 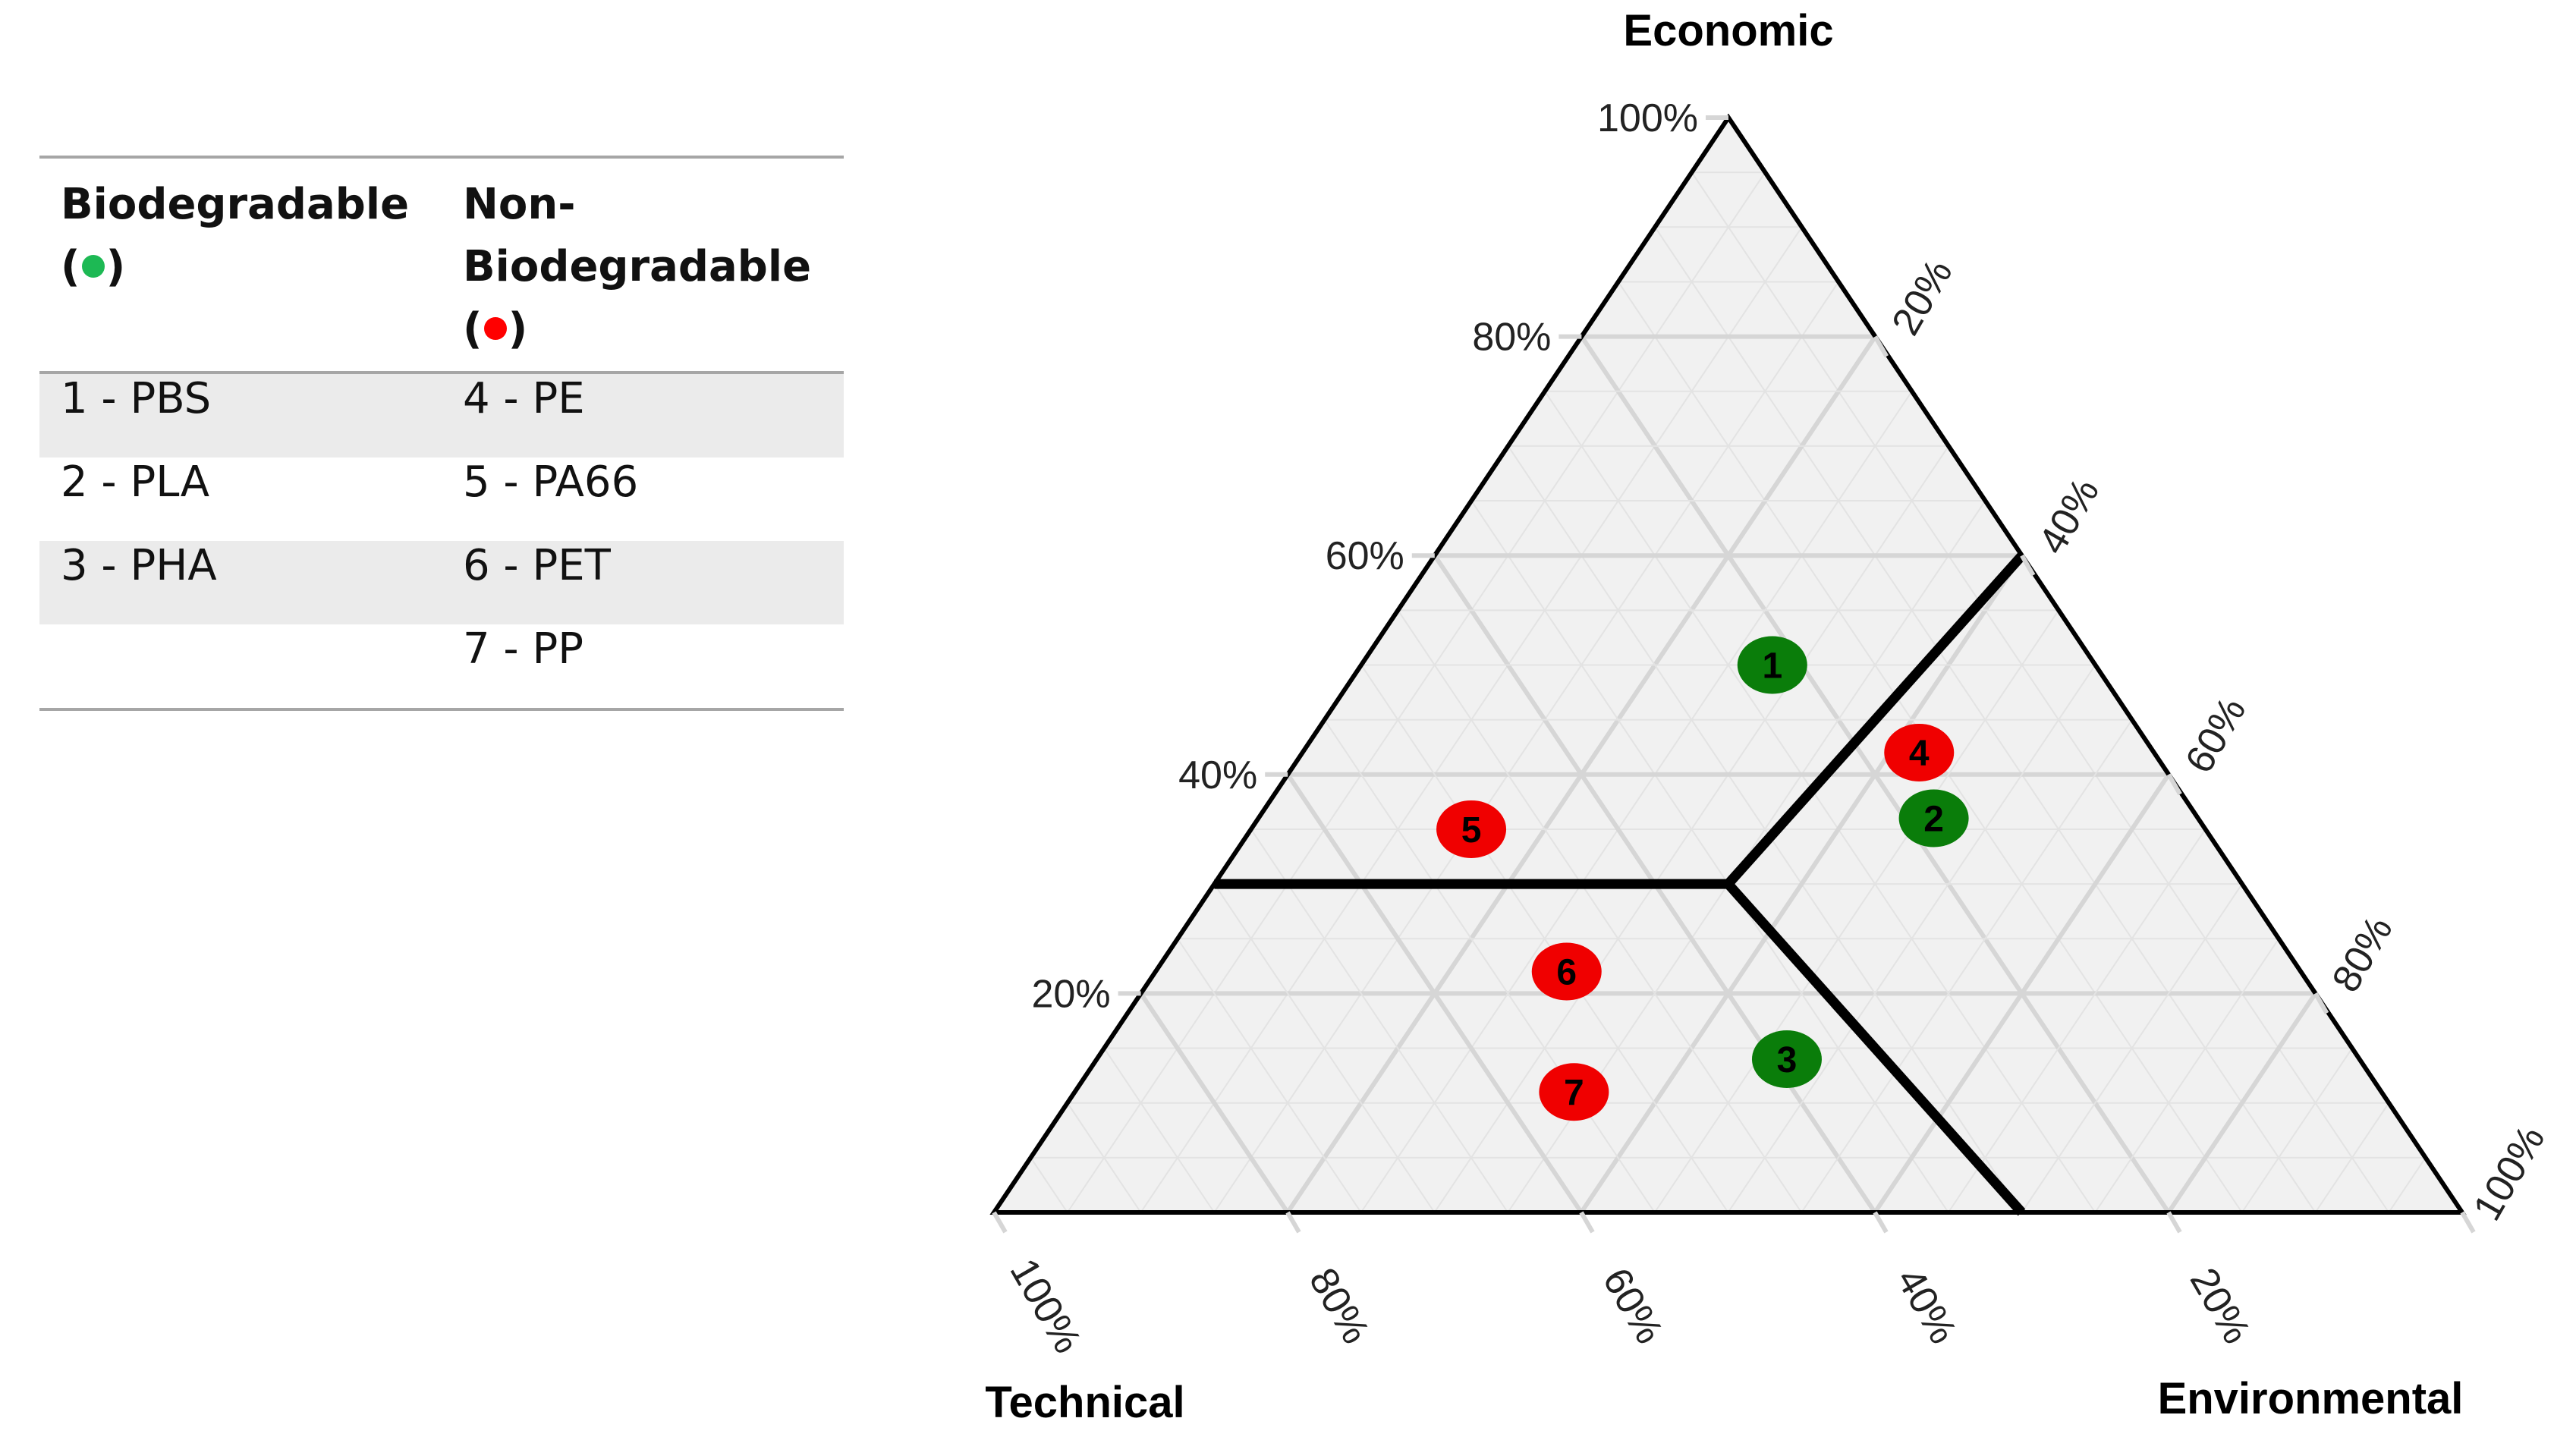 I want to click on data-point-label: 6, so click(x=1566, y=973).